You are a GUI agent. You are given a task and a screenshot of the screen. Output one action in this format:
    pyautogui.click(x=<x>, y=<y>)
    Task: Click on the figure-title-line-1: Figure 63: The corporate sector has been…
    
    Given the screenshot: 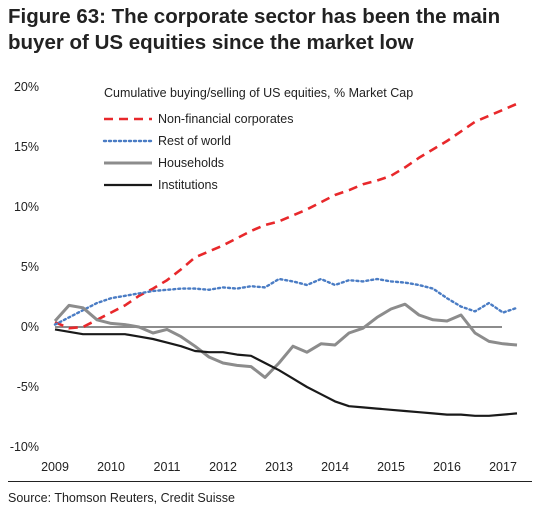 What is the action you would take?
    pyautogui.click(x=254, y=16)
    